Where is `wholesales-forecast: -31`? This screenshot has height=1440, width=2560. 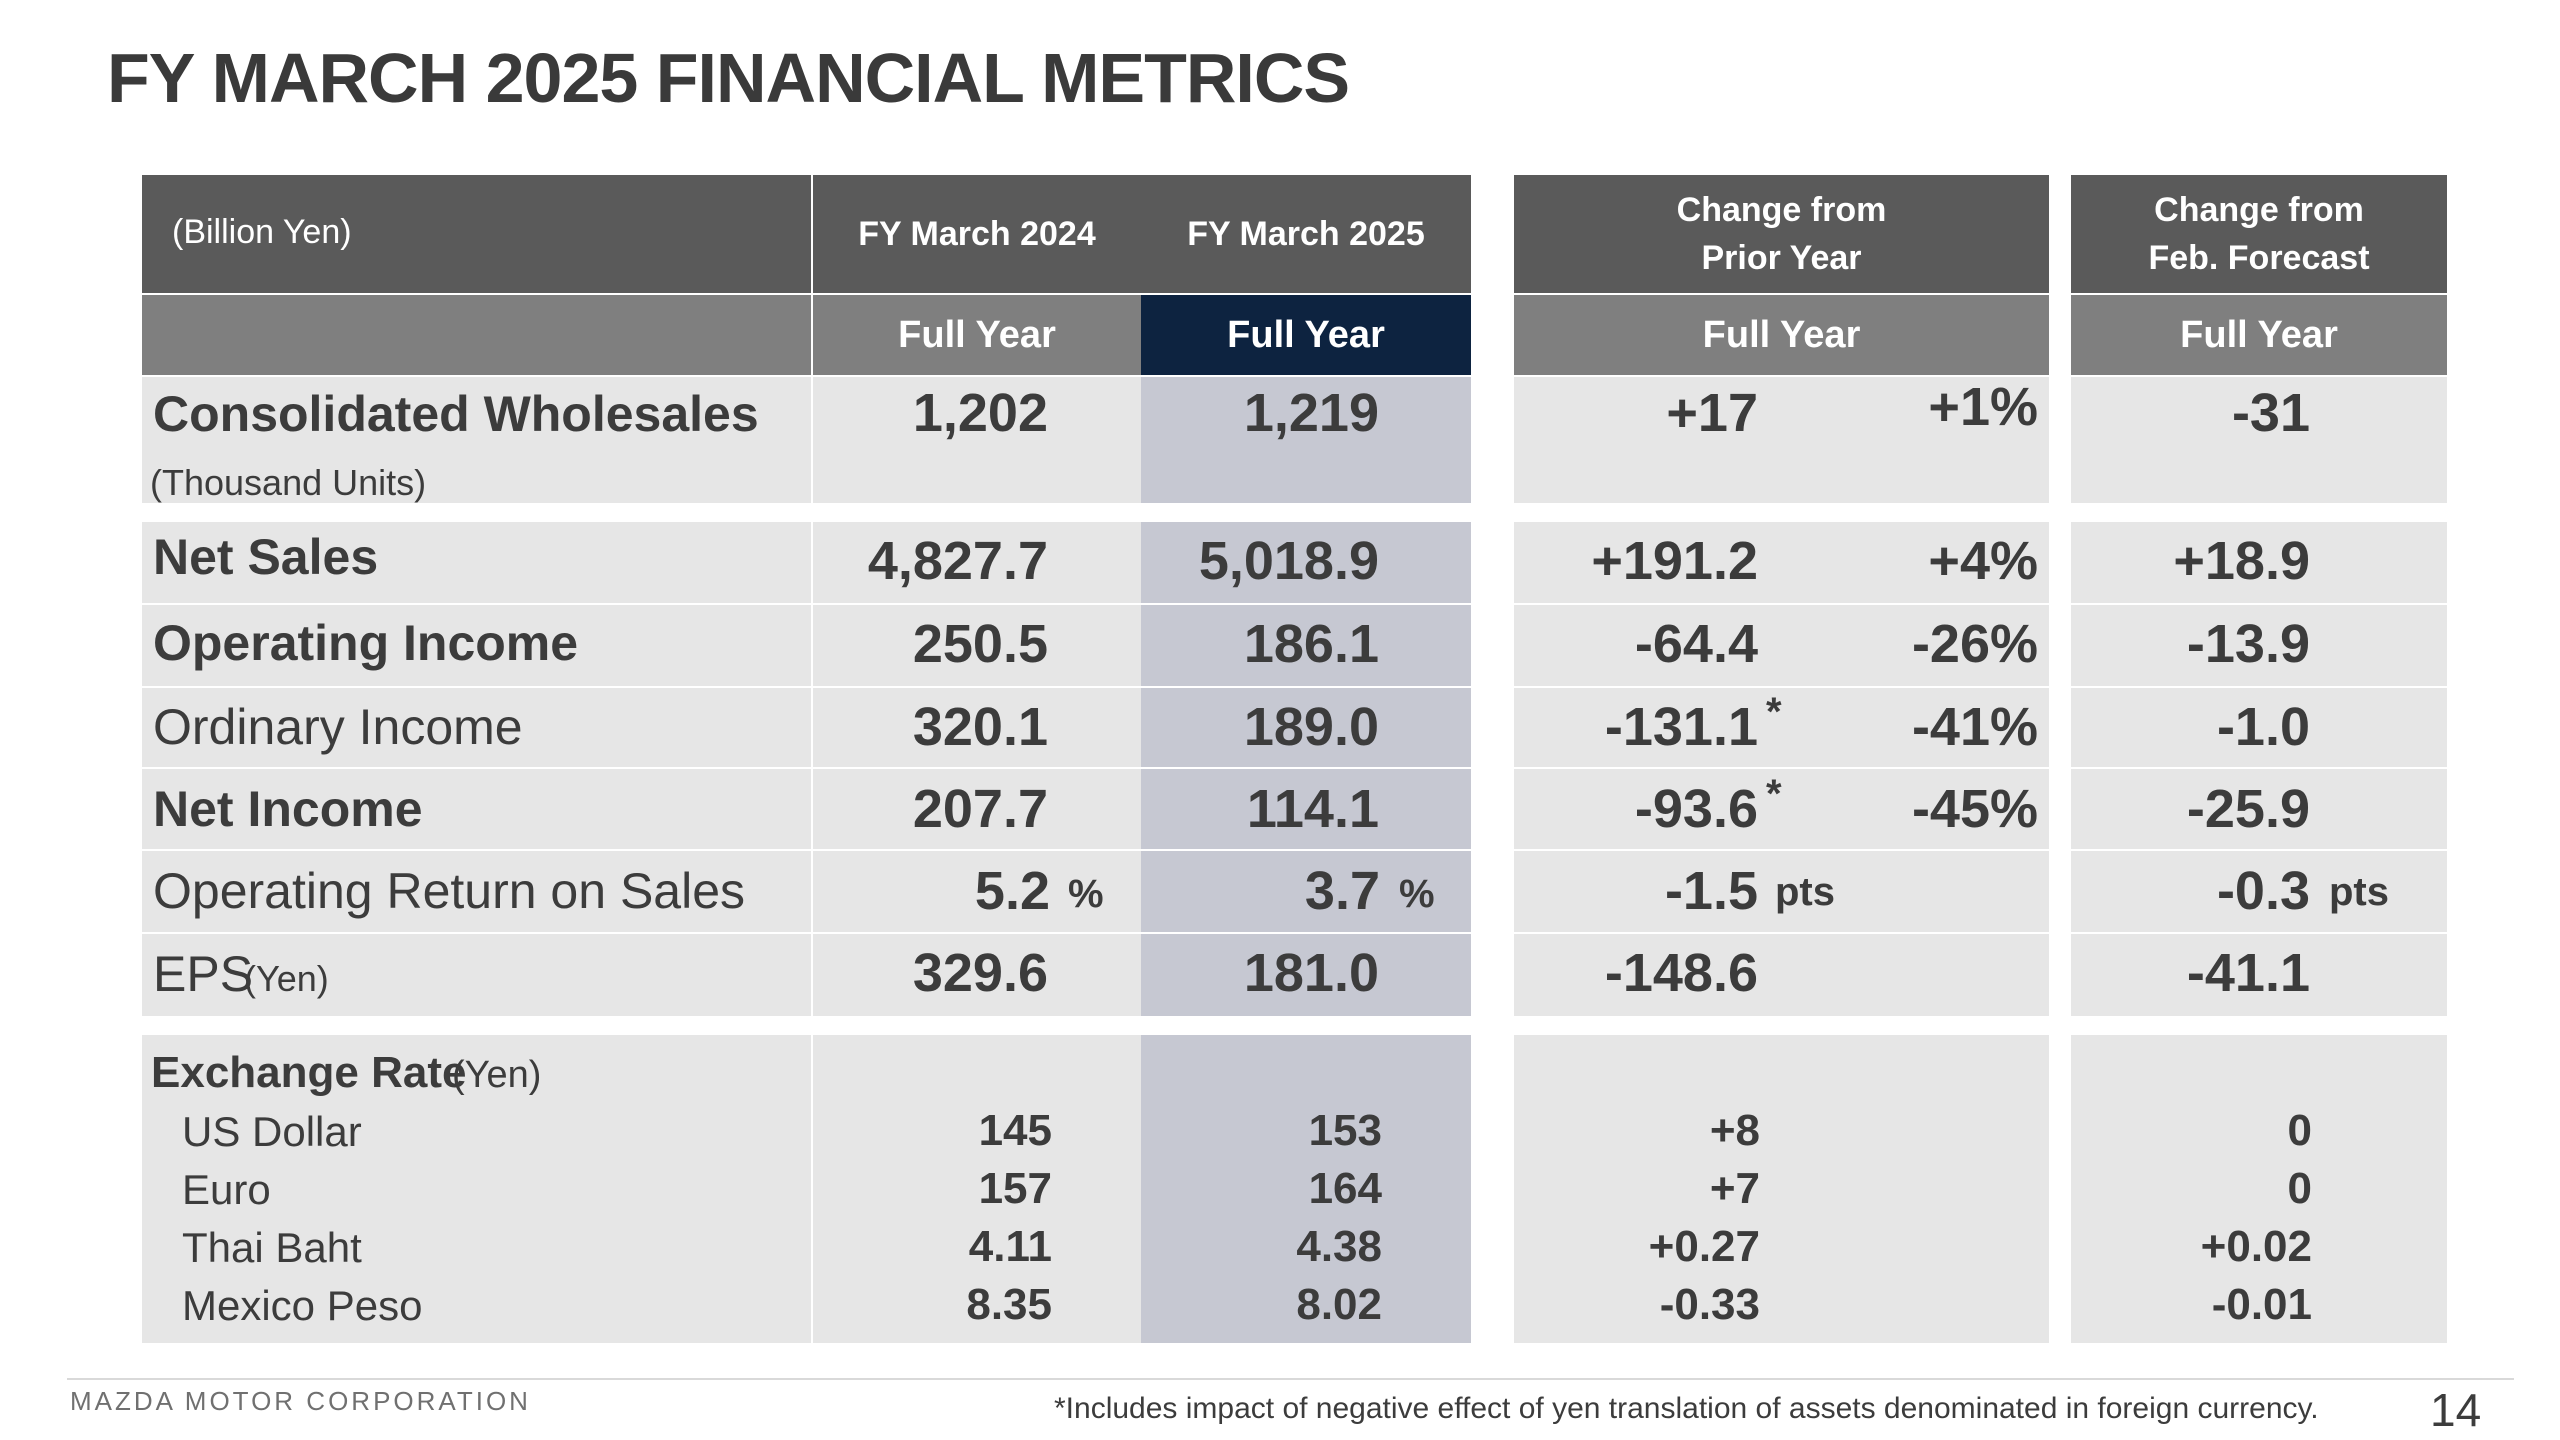 wholesales-forecast: -31 is located at coordinates (2270, 413).